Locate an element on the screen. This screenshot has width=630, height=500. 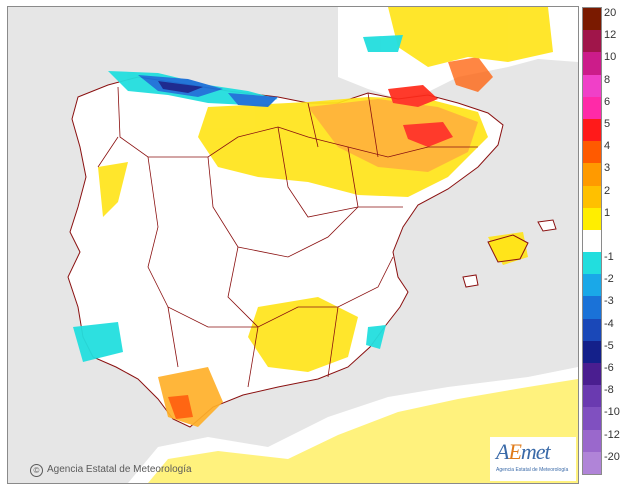
color-legend is located at coordinates (592, 241).